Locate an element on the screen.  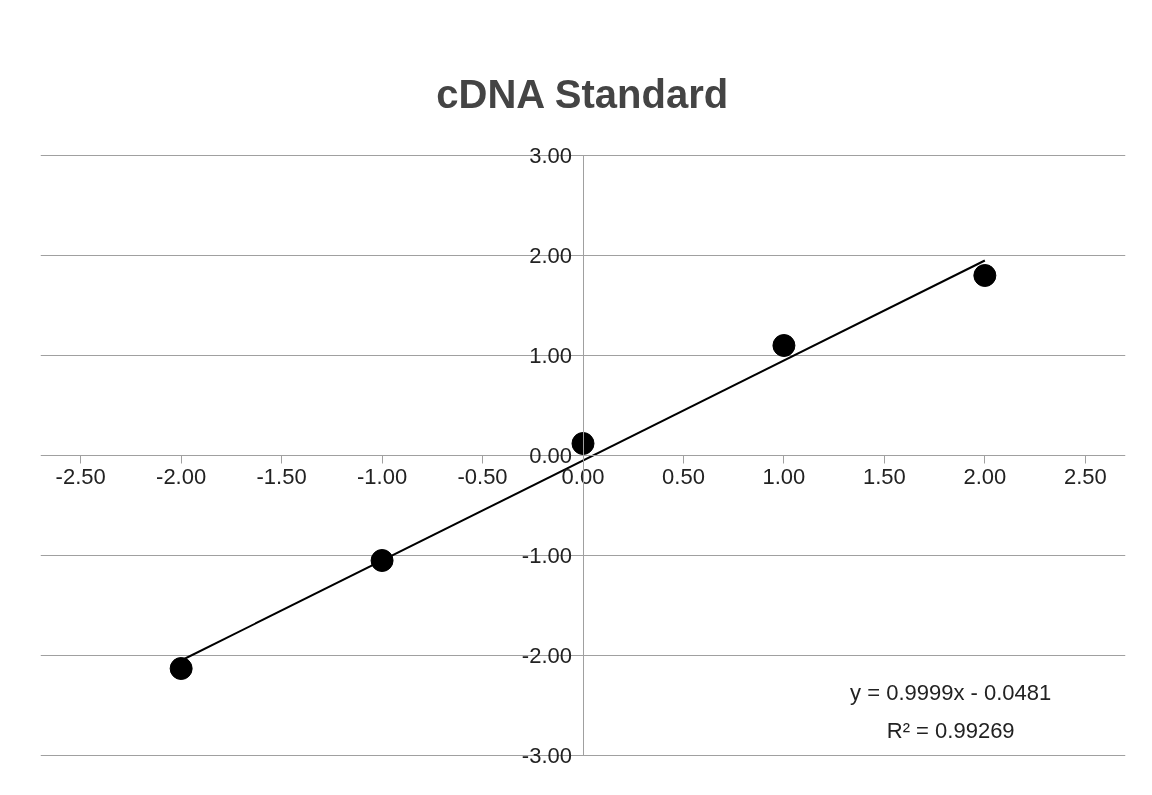
x-tick-label: 2.50 is located at coordinates (1085, 476).